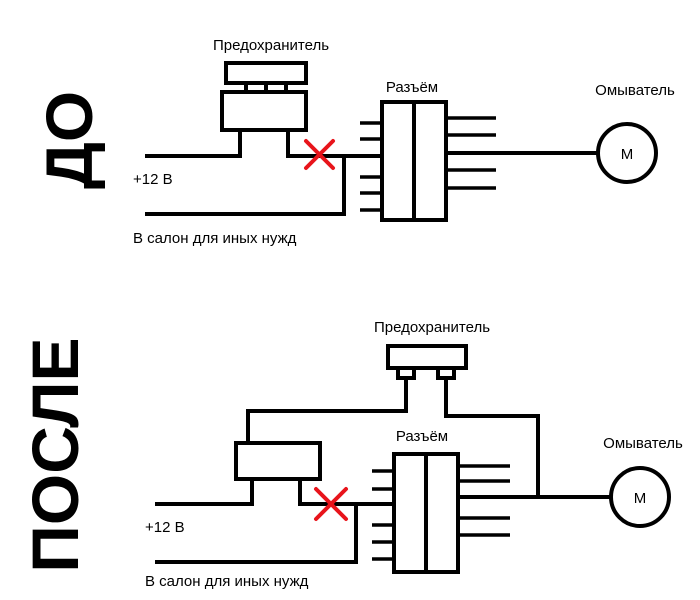  What do you see at coordinates (441, 513) in the screenshot?
I see `after-connector` at bounding box center [441, 513].